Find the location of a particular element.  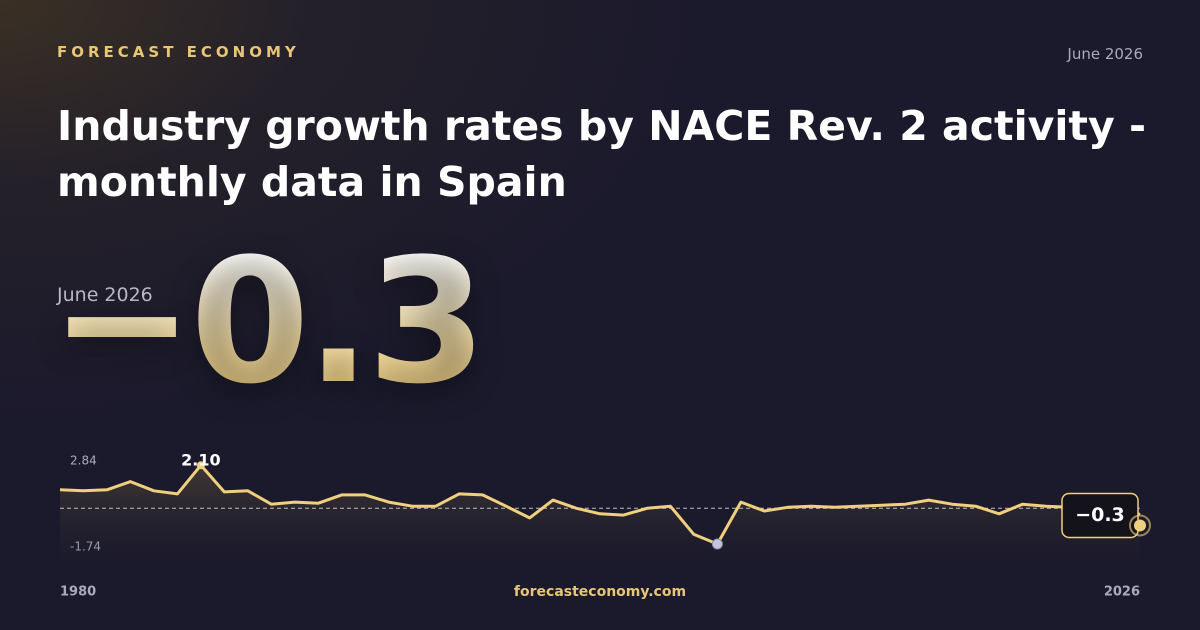

latest-marker is located at coordinates (1140, 525).